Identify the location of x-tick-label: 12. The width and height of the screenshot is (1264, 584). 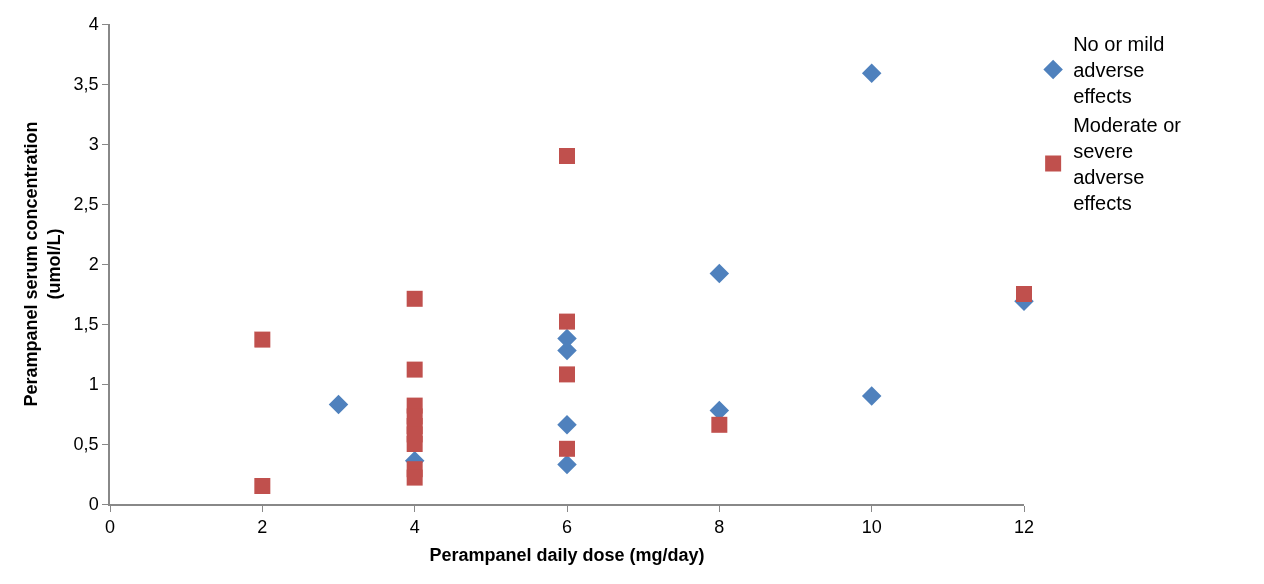
(1024, 527).